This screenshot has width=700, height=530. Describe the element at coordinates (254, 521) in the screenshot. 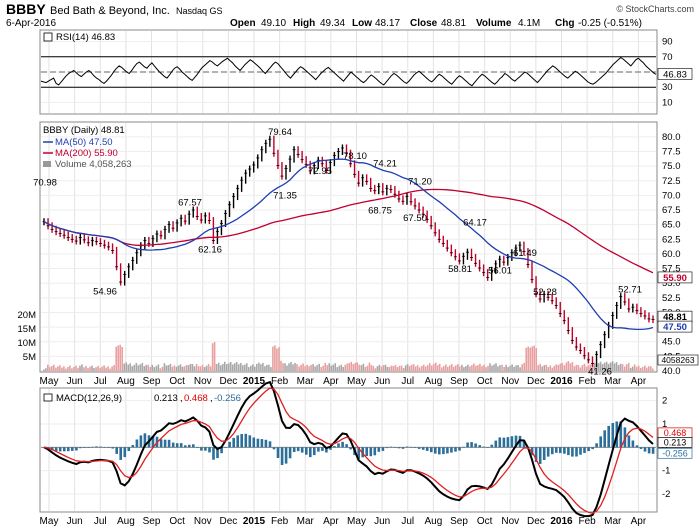

I see `x-tick-label-bottom: 2015` at that location.